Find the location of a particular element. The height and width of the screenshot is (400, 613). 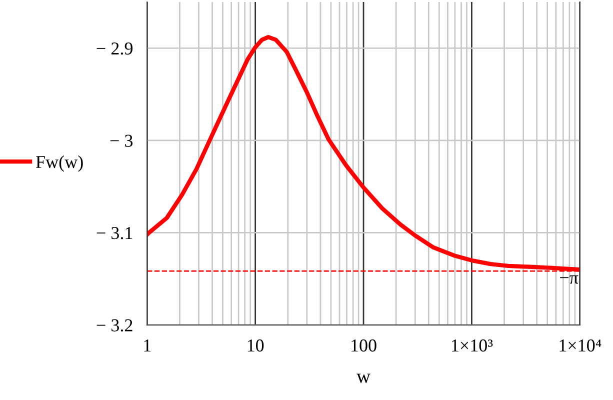

y-tick-label: − 3 is located at coordinates (121, 140).